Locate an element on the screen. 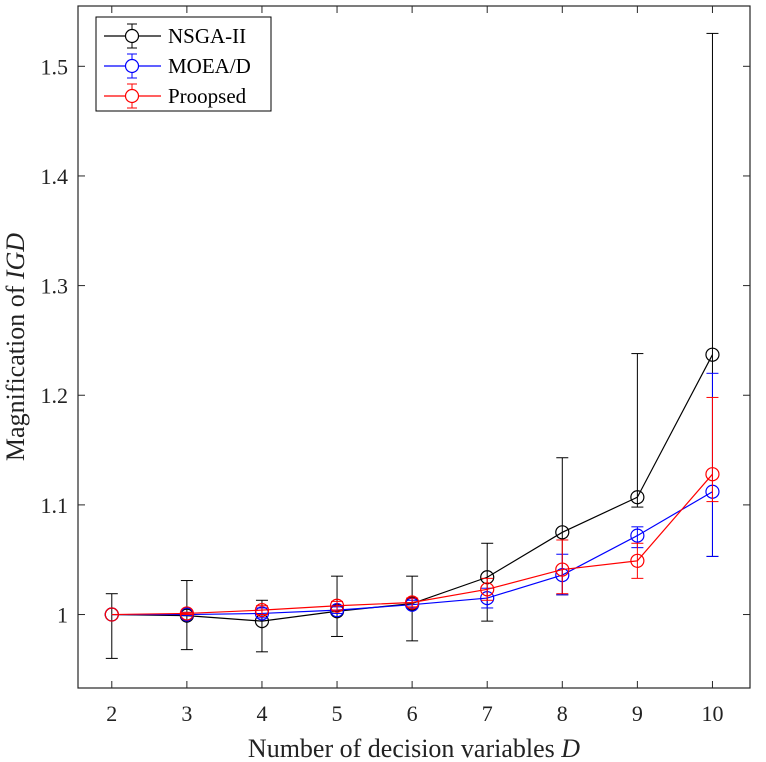 The image size is (766, 762). y-tick-label: 1.2 is located at coordinates (55, 395).